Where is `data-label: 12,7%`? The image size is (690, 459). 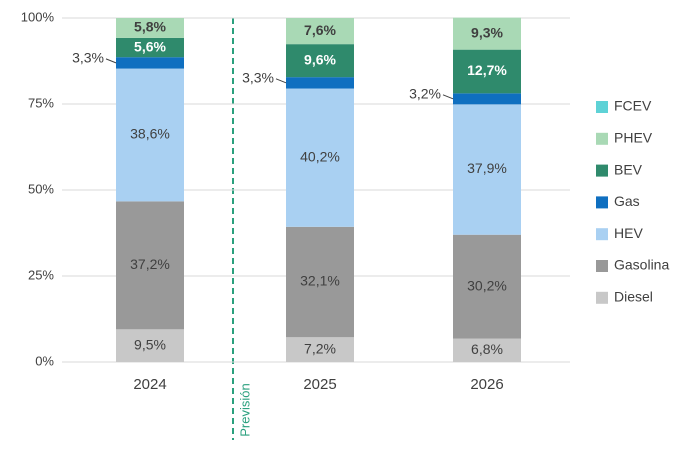
data-label: 12,7% is located at coordinates (487, 70).